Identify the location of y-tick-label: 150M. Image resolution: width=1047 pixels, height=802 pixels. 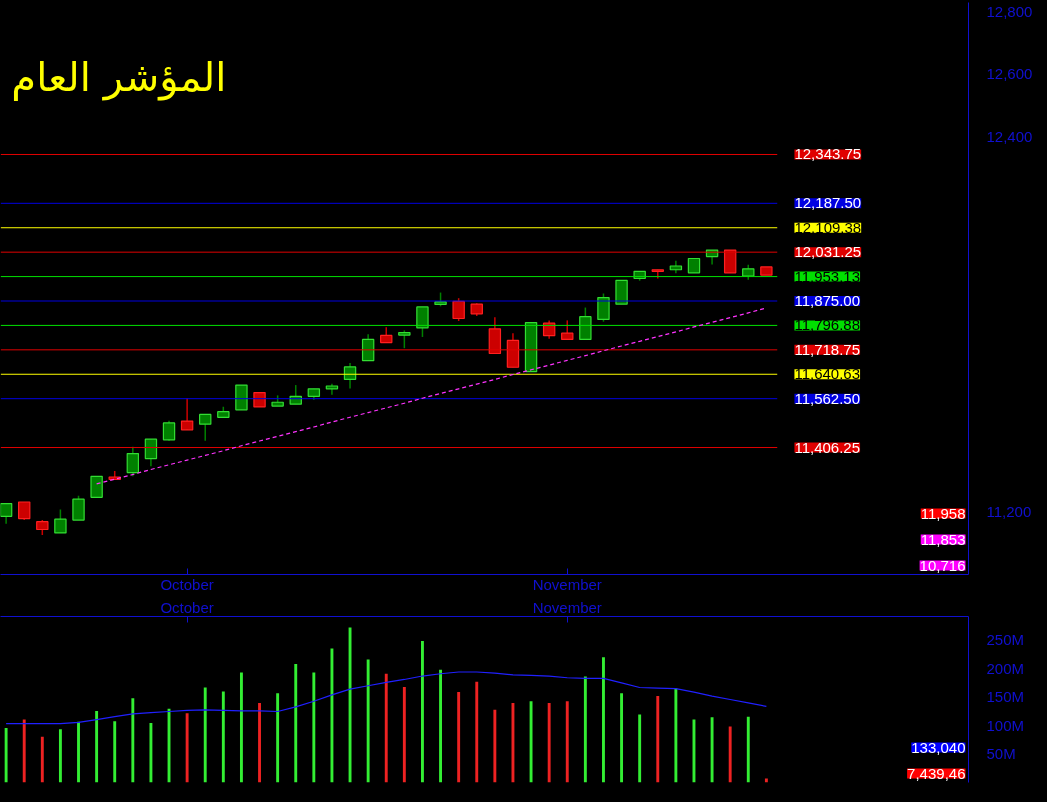
(1005, 697).